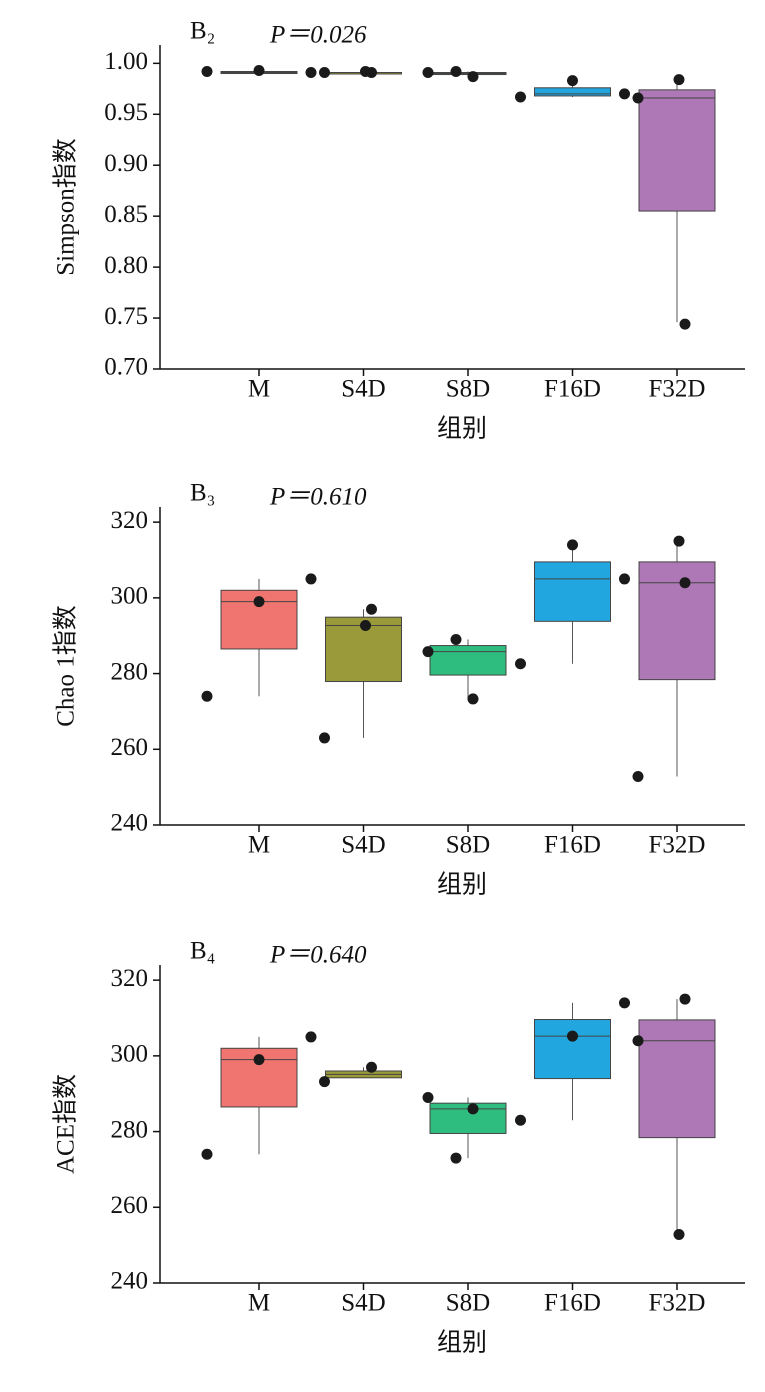 The image size is (765, 1392). Describe the element at coordinates (126, 316) in the screenshot. I see `y-tick-label: 0.75` at that location.